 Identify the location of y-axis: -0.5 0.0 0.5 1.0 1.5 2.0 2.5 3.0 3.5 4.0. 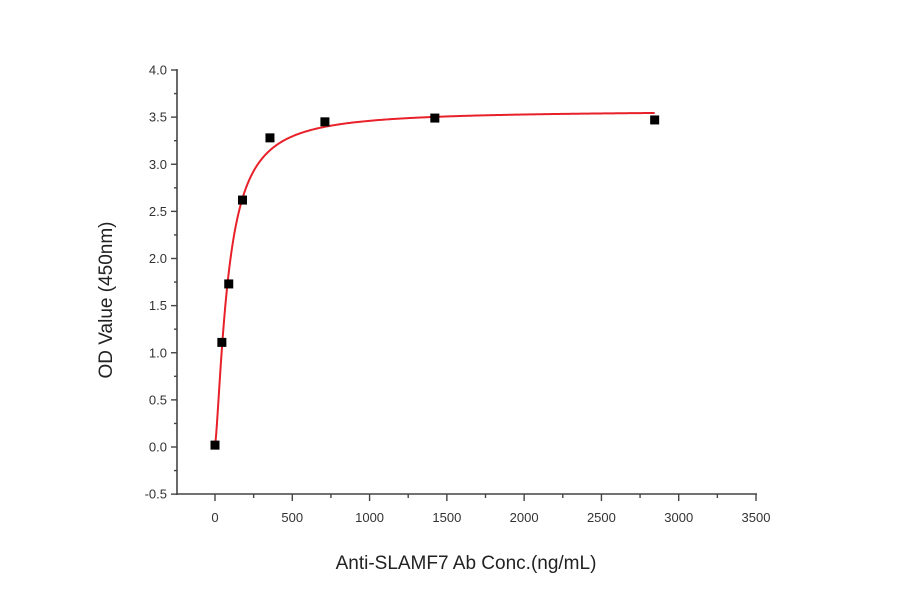
(161, 282).